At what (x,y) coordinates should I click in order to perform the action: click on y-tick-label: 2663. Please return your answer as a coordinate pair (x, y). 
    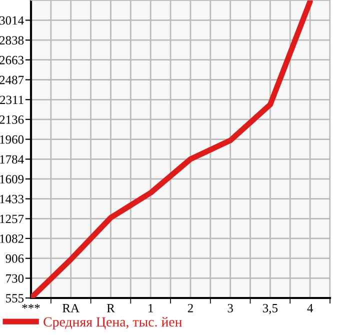
    Looking at the image, I should click on (12, 60).